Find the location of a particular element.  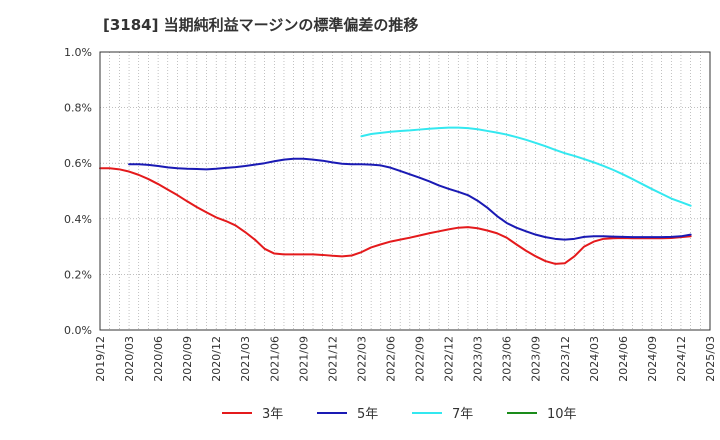

x-tick-label: 2020/12 is located at coordinates (216, 359).